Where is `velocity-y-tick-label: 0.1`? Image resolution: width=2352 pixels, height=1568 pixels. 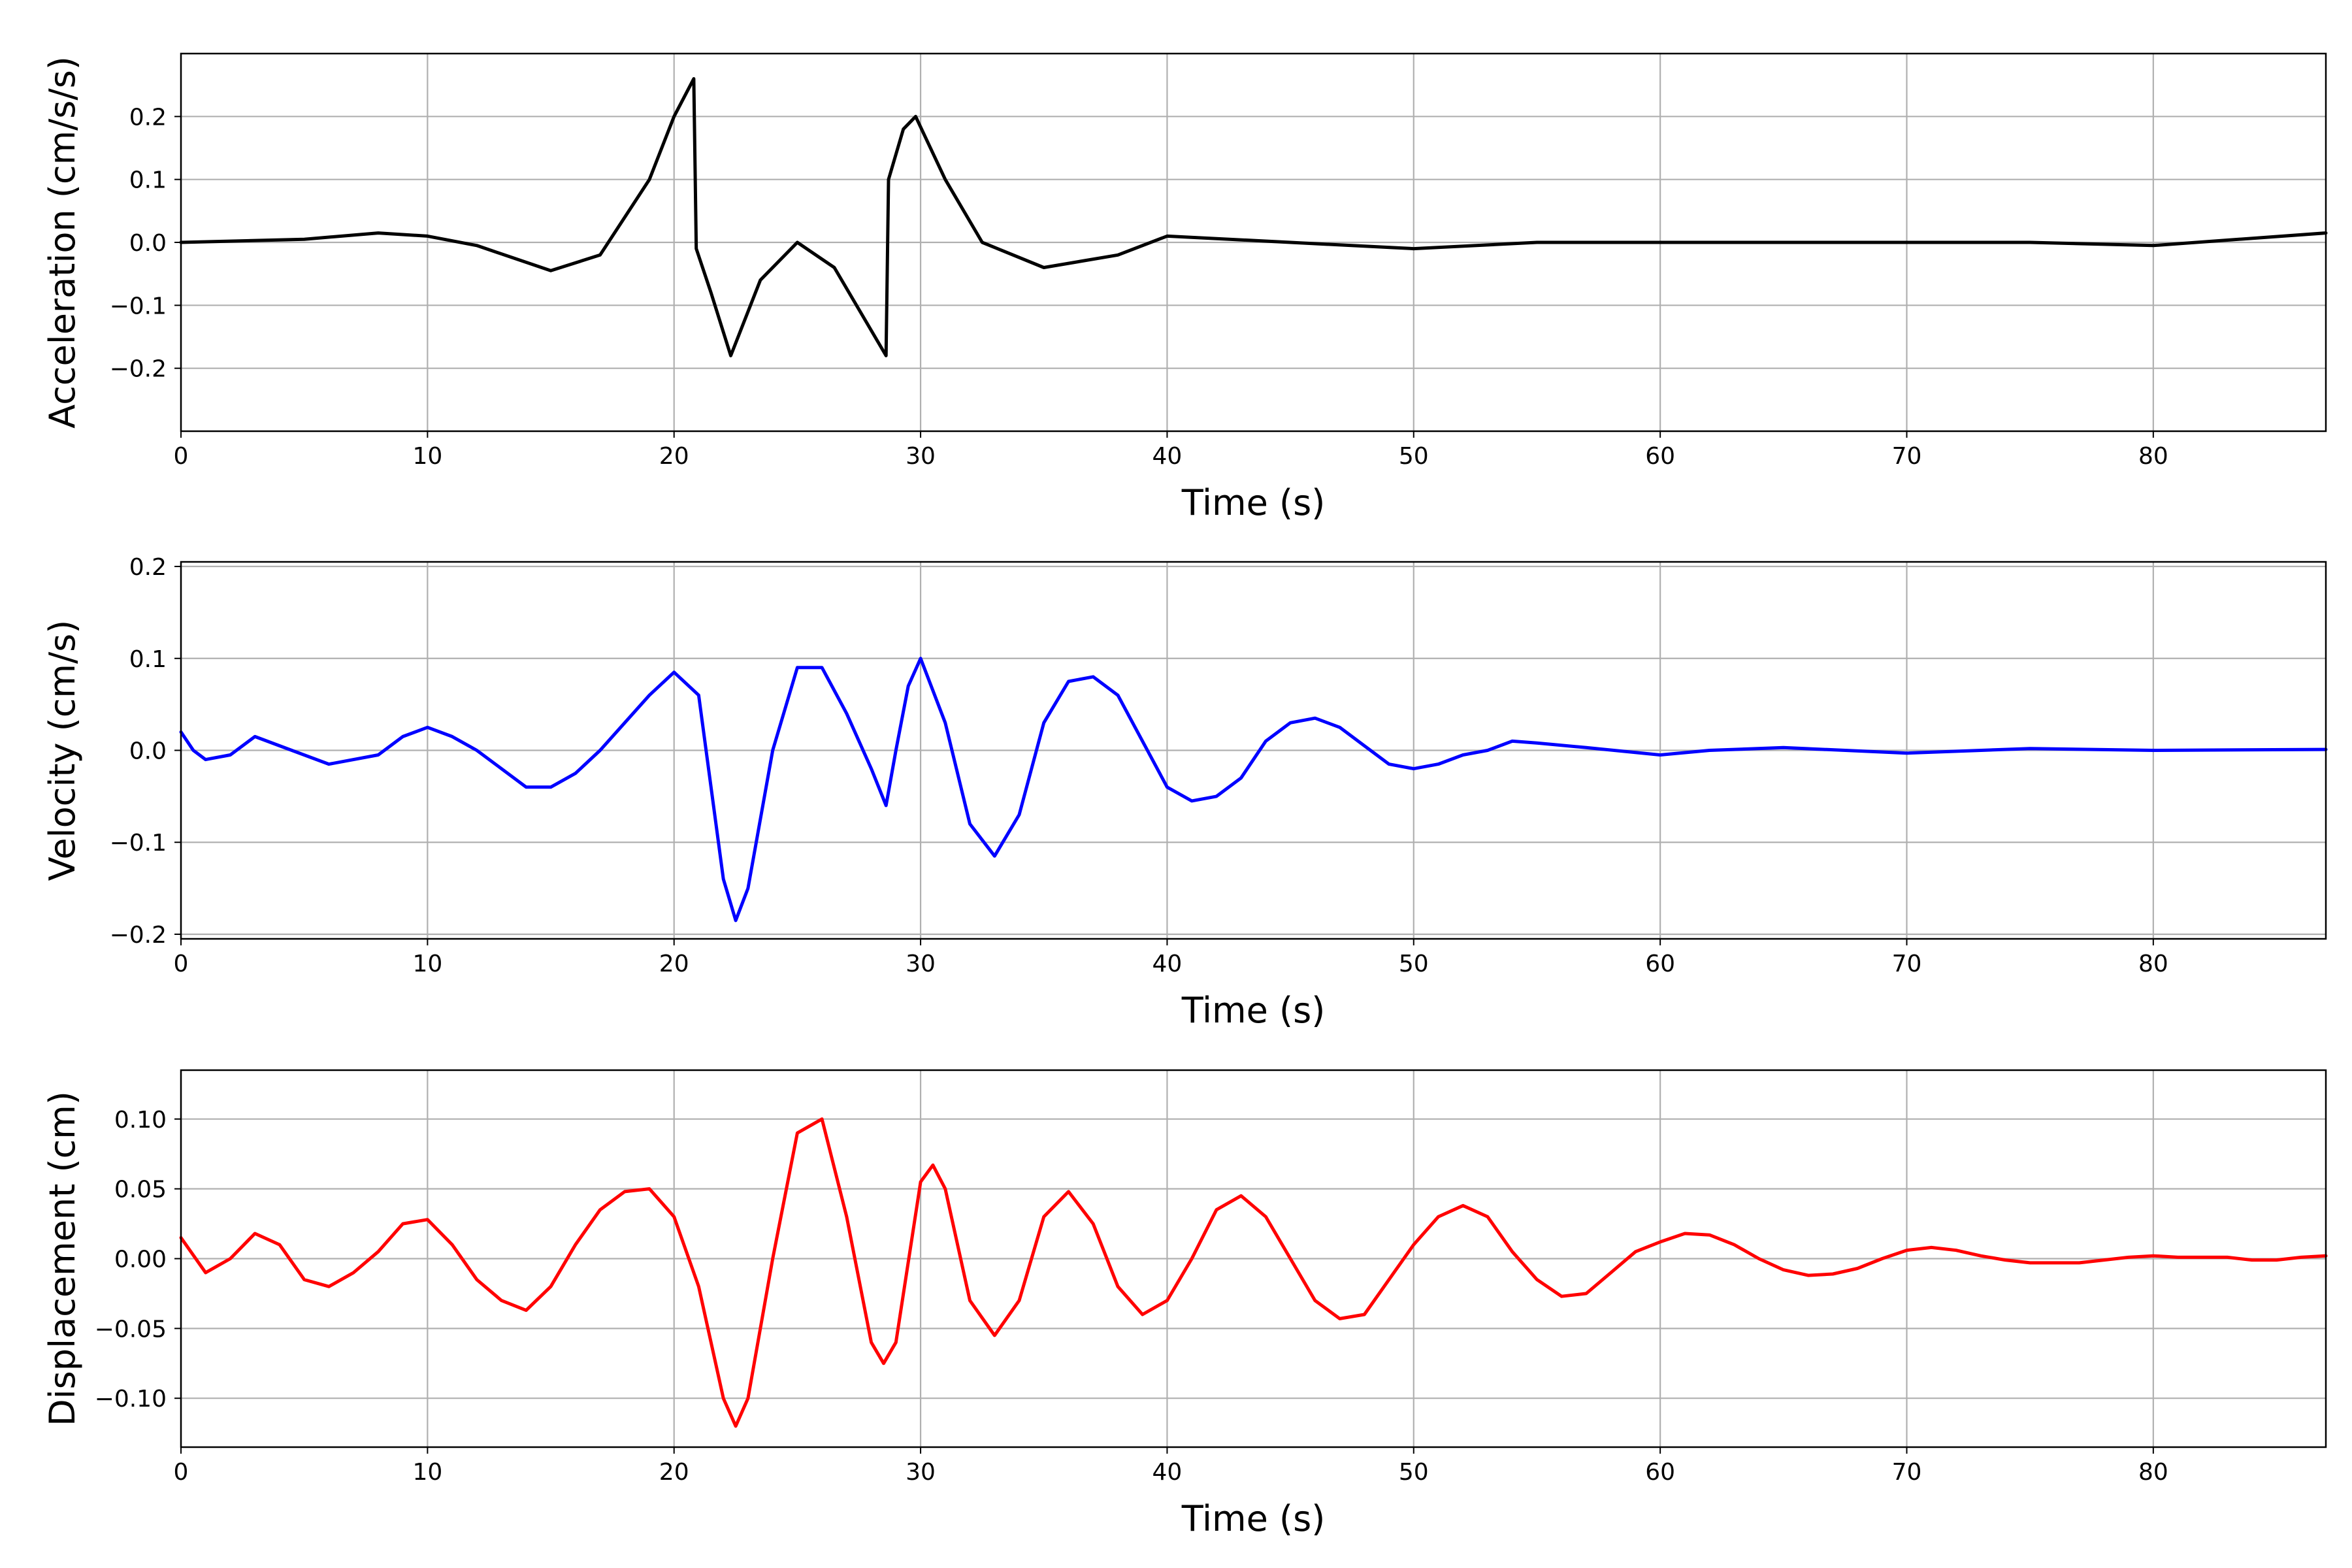 velocity-y-tick-label: 0.1 is located at coordinates (148, 659).